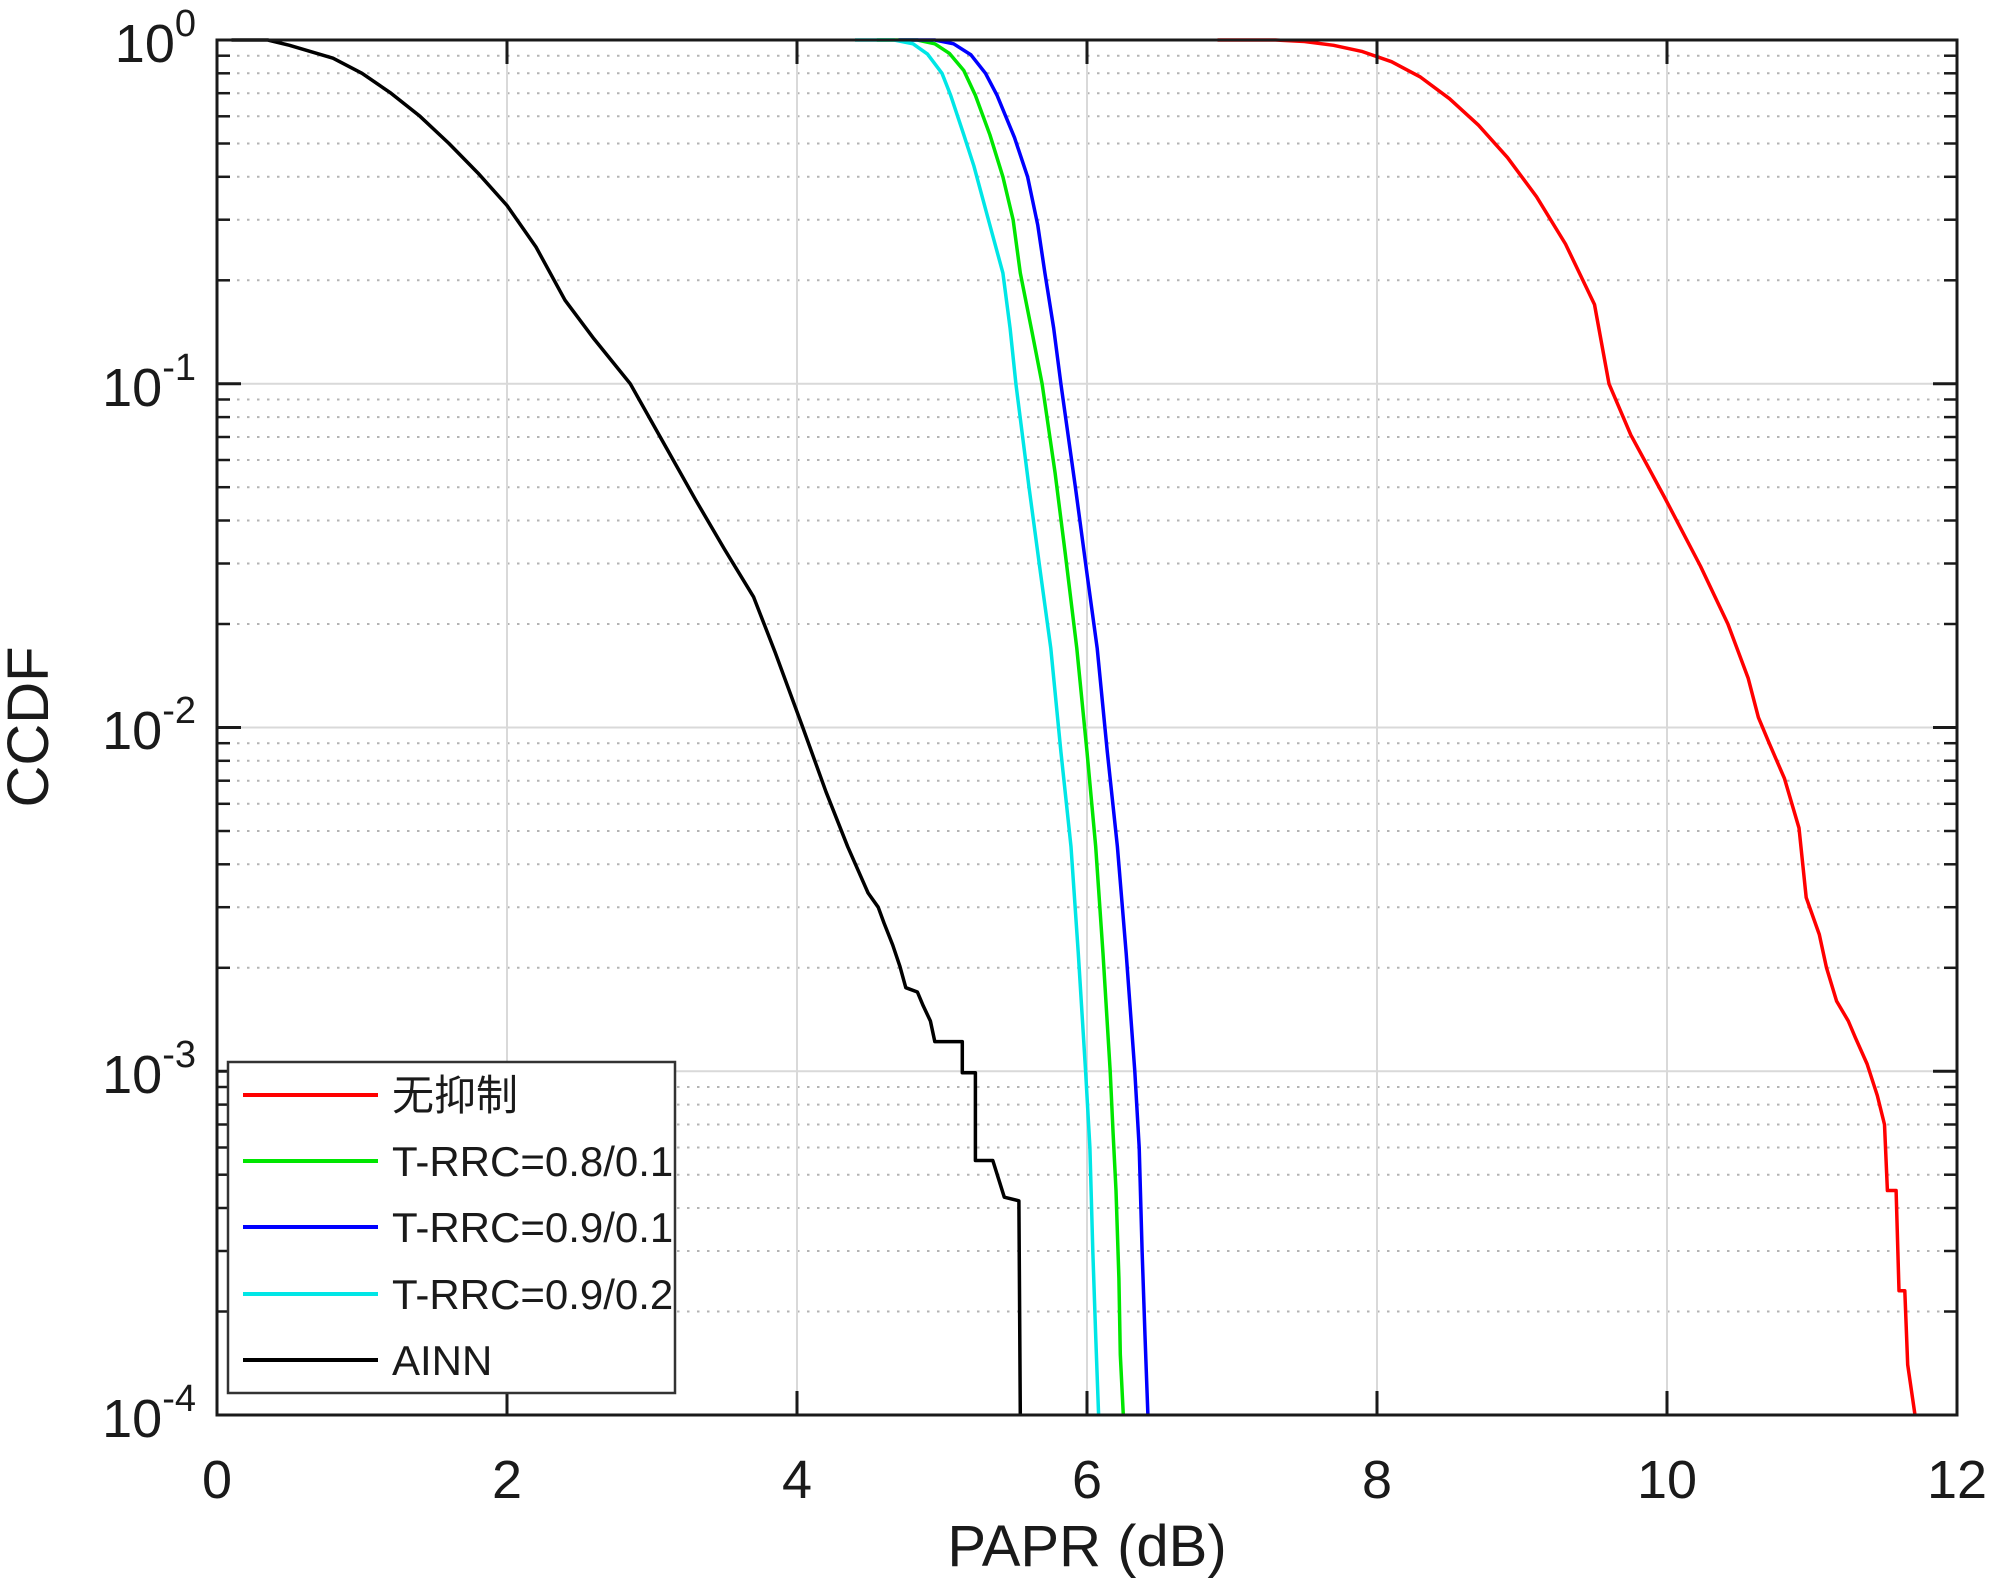 The height and width of the screenshot is (1590, 2000). Describe the element at coordinates (30, 726) in the screenshot. I see `y-axis-label: CCDF` at that location.